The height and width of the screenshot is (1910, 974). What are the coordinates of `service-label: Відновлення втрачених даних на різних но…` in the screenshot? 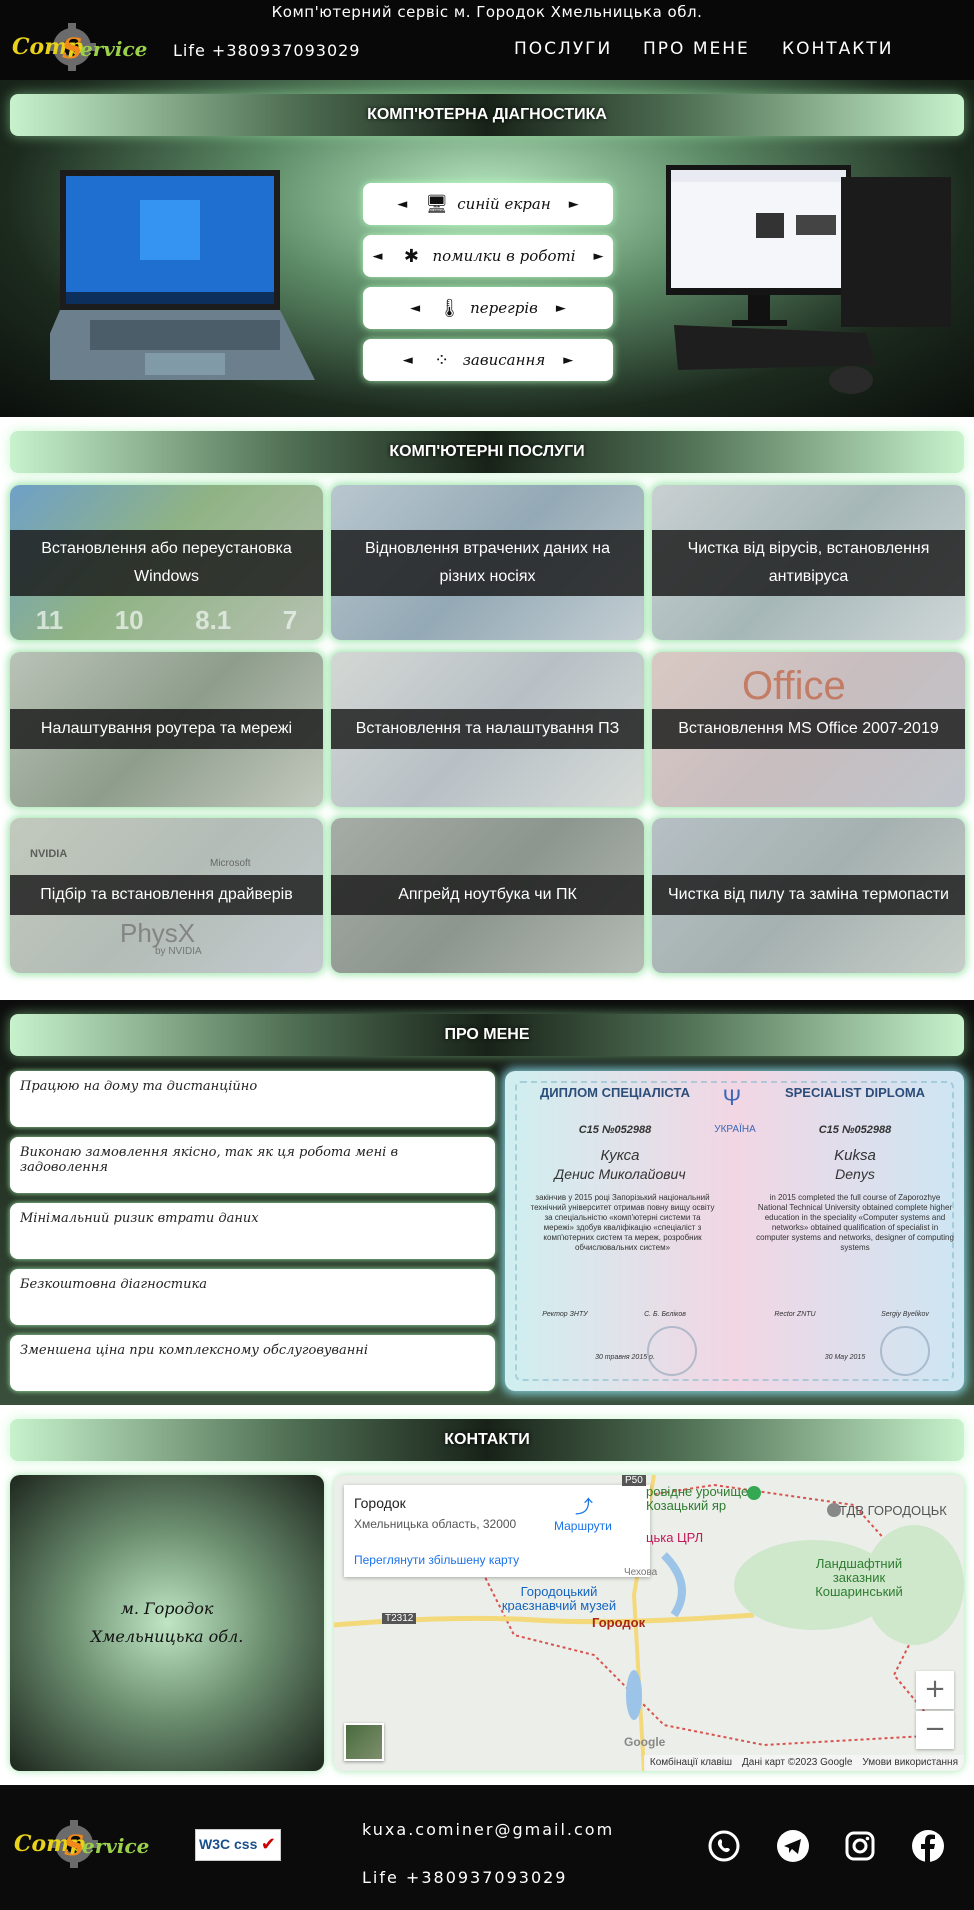 It's located at (487, 563).